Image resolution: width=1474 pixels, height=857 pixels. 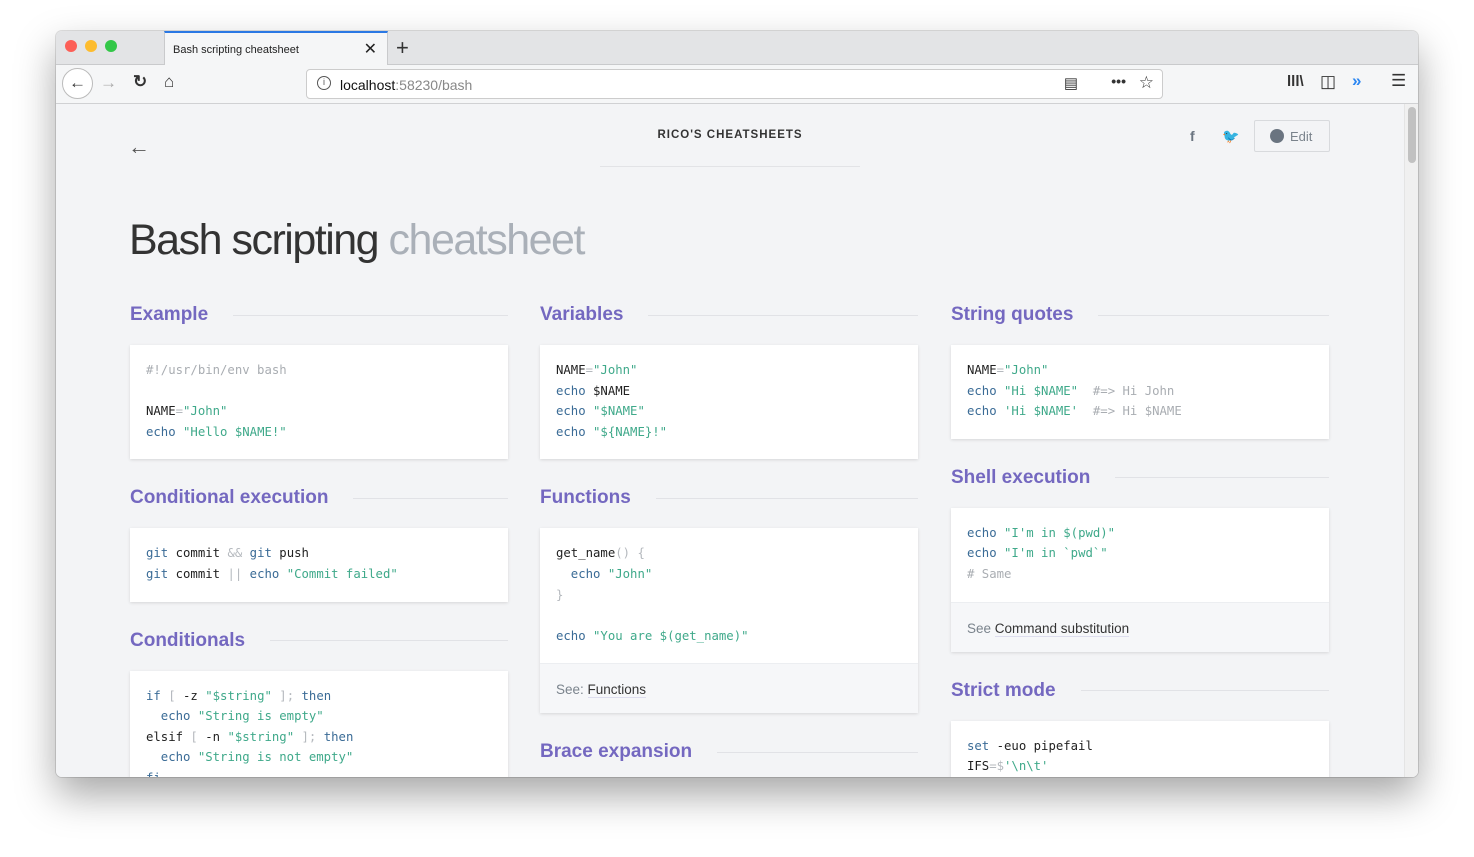 I want to click on card-footer: See Command substitution, so click(x=1140, y=626).